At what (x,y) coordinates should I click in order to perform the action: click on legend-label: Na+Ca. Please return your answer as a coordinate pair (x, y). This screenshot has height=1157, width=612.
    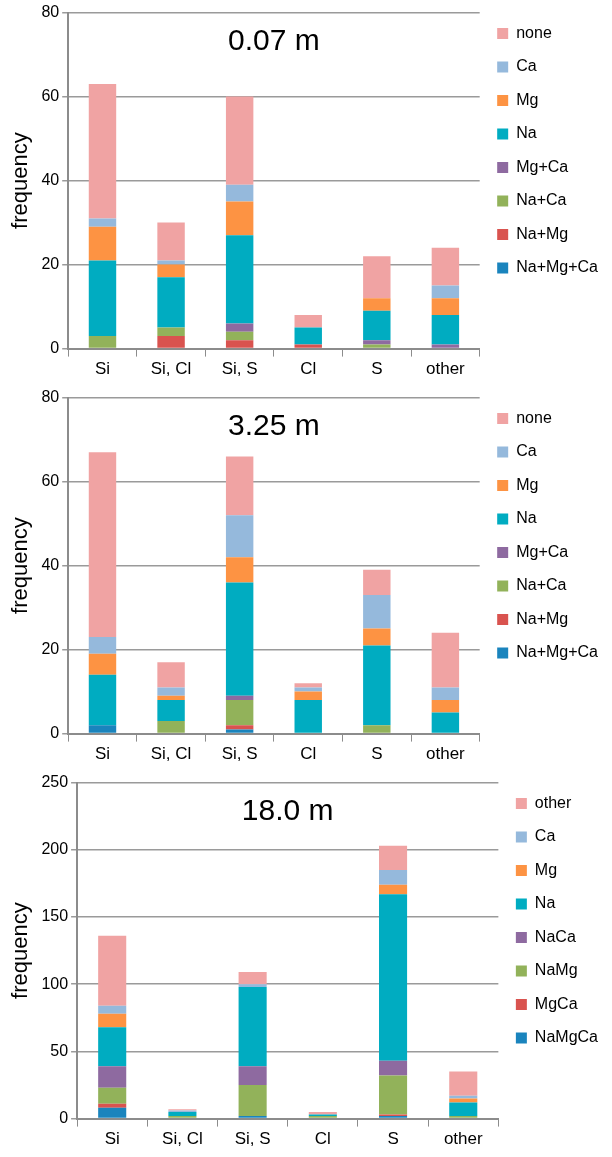
    Looking at the image, I should click on (541, 200).